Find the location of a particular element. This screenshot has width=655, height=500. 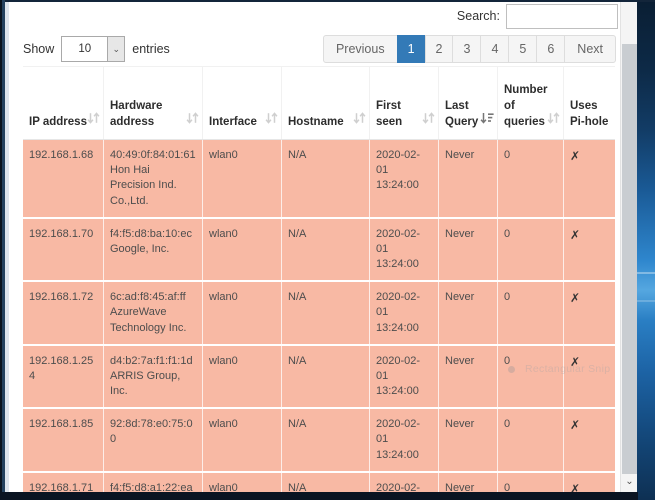

column-header-hostname: Hostname is located at coordinates (326, 103).